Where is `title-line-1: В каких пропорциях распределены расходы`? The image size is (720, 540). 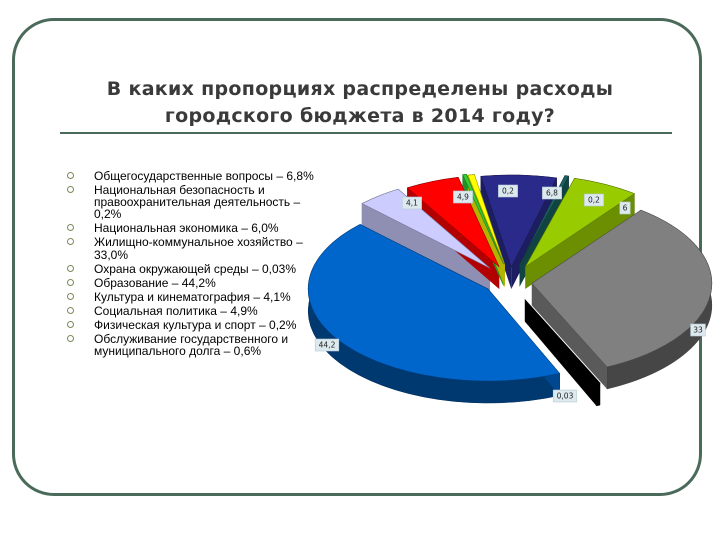
title-line-1: В каких пропорциях распределены расходы is located at coordinates (360, 89).